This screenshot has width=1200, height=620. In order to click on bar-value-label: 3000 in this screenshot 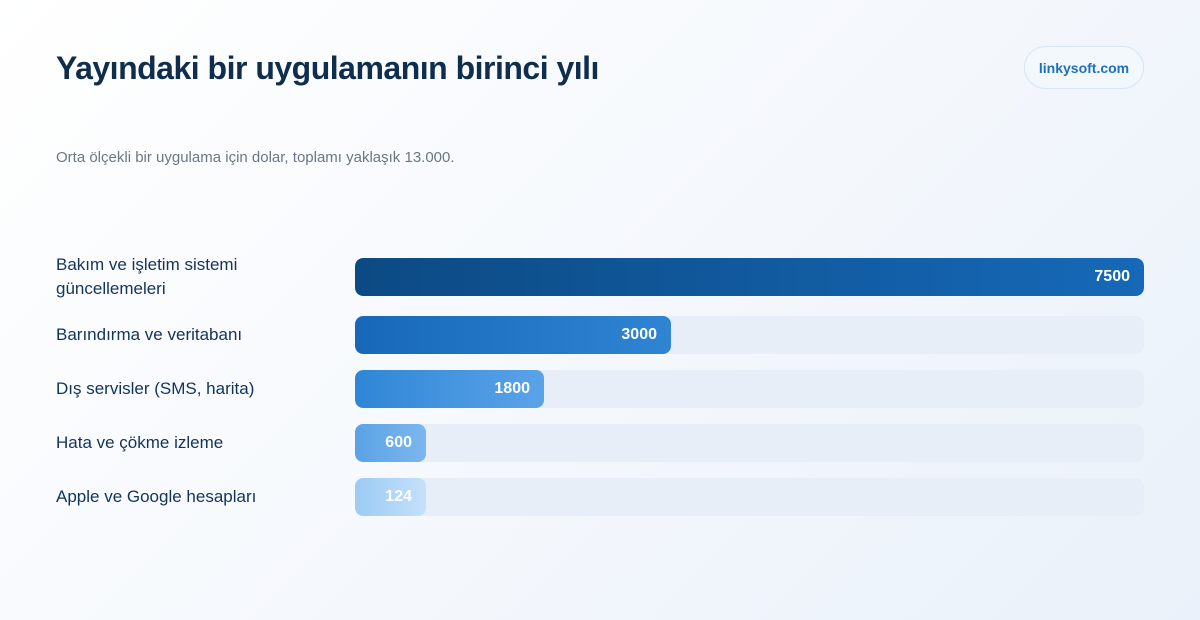, I will do `click(639, 334)`.